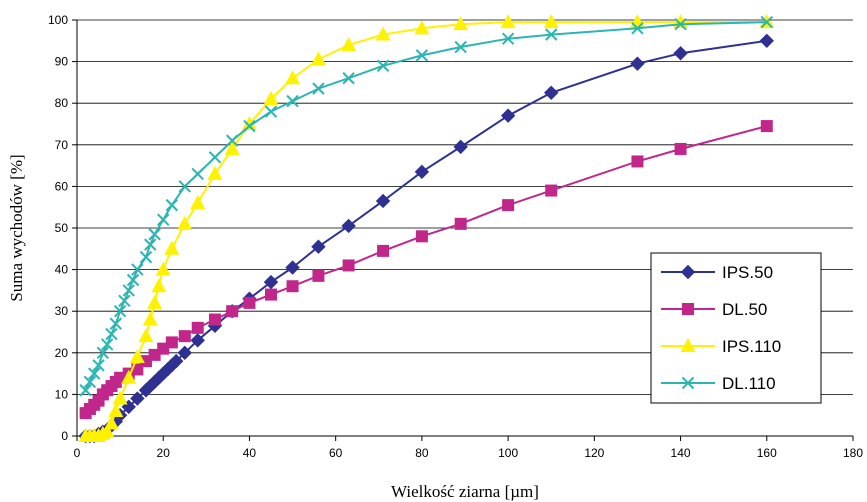 The image size is (867, 502). I want to click on x-tick-label: 60, so click(336, 453).